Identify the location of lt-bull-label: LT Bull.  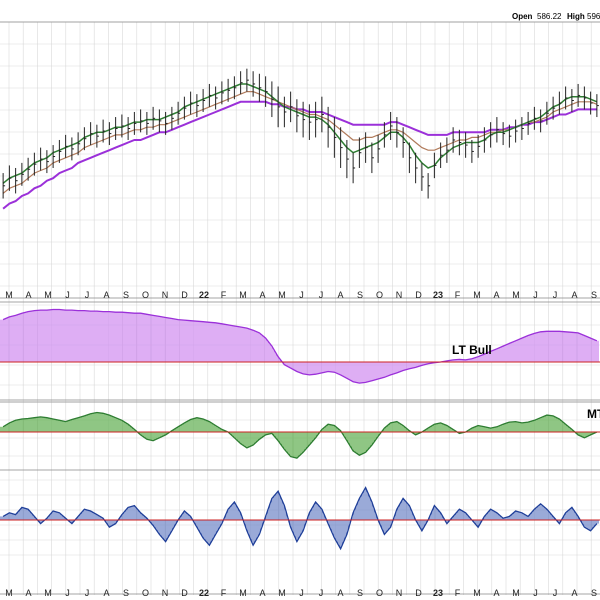
(472, 350).